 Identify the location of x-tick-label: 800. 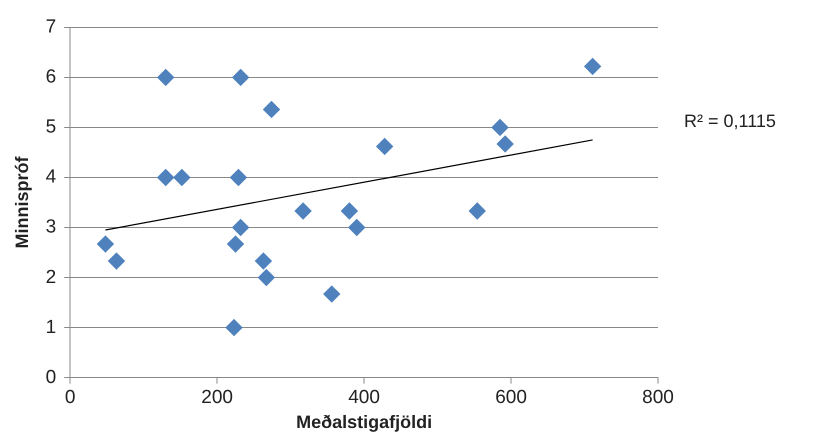
(658, 397).